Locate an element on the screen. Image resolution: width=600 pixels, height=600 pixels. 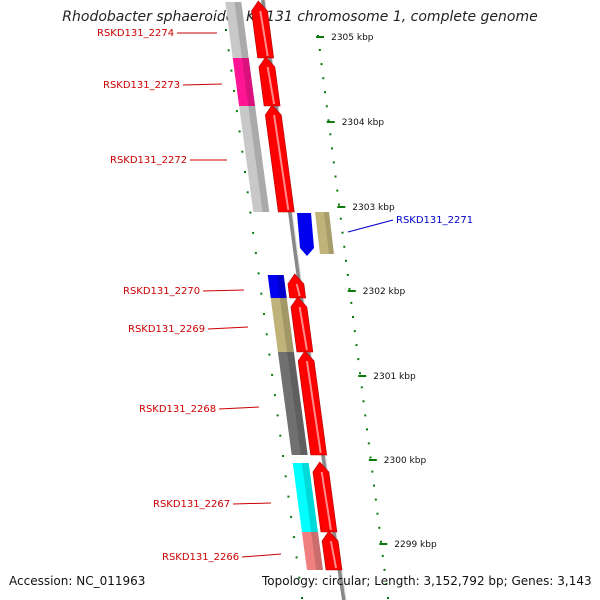
accession-text: Accession: NC_011963 is located at coordinates (77, 581).